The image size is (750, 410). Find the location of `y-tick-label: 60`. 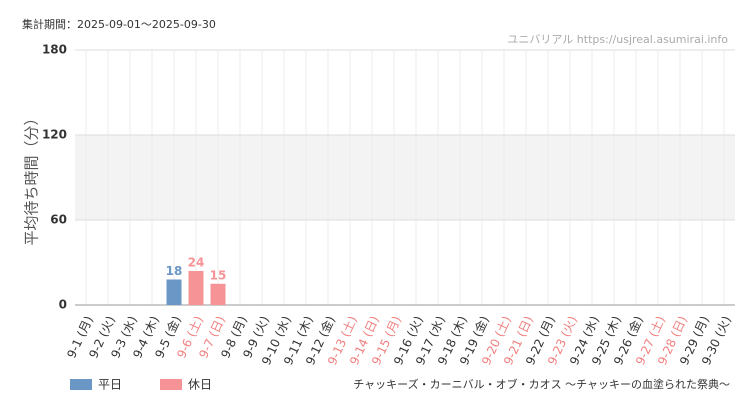

y-tick-label: 60 is located at coordinates (58, 220).